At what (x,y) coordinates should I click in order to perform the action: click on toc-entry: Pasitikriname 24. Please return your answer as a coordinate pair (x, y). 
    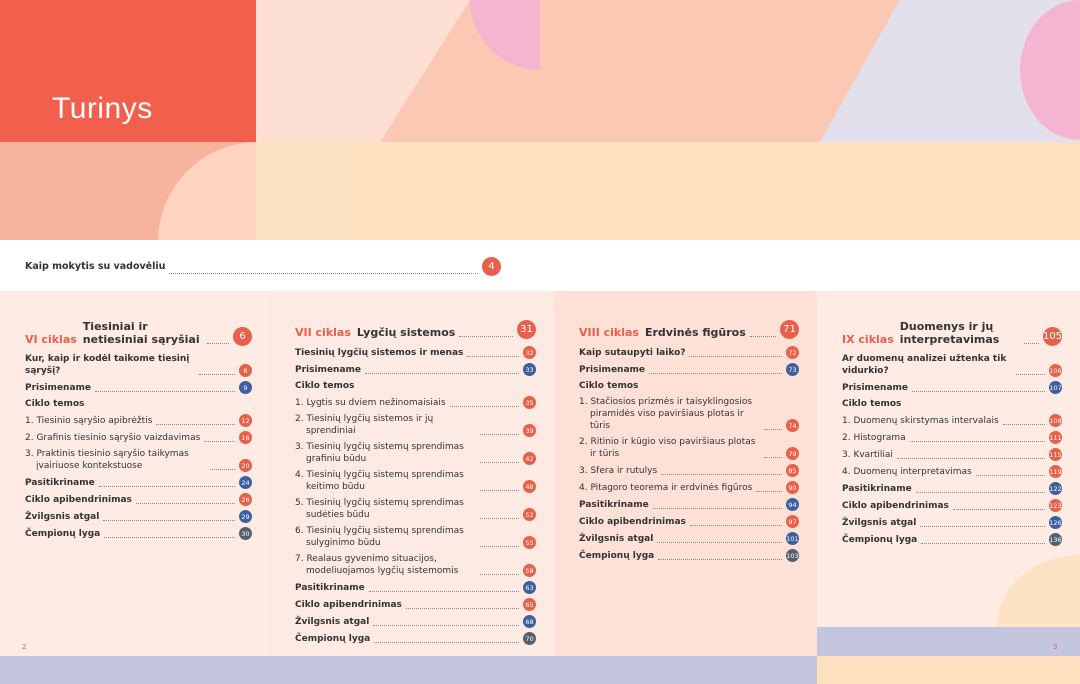
    Looking at the image, I should click on (138, 482).